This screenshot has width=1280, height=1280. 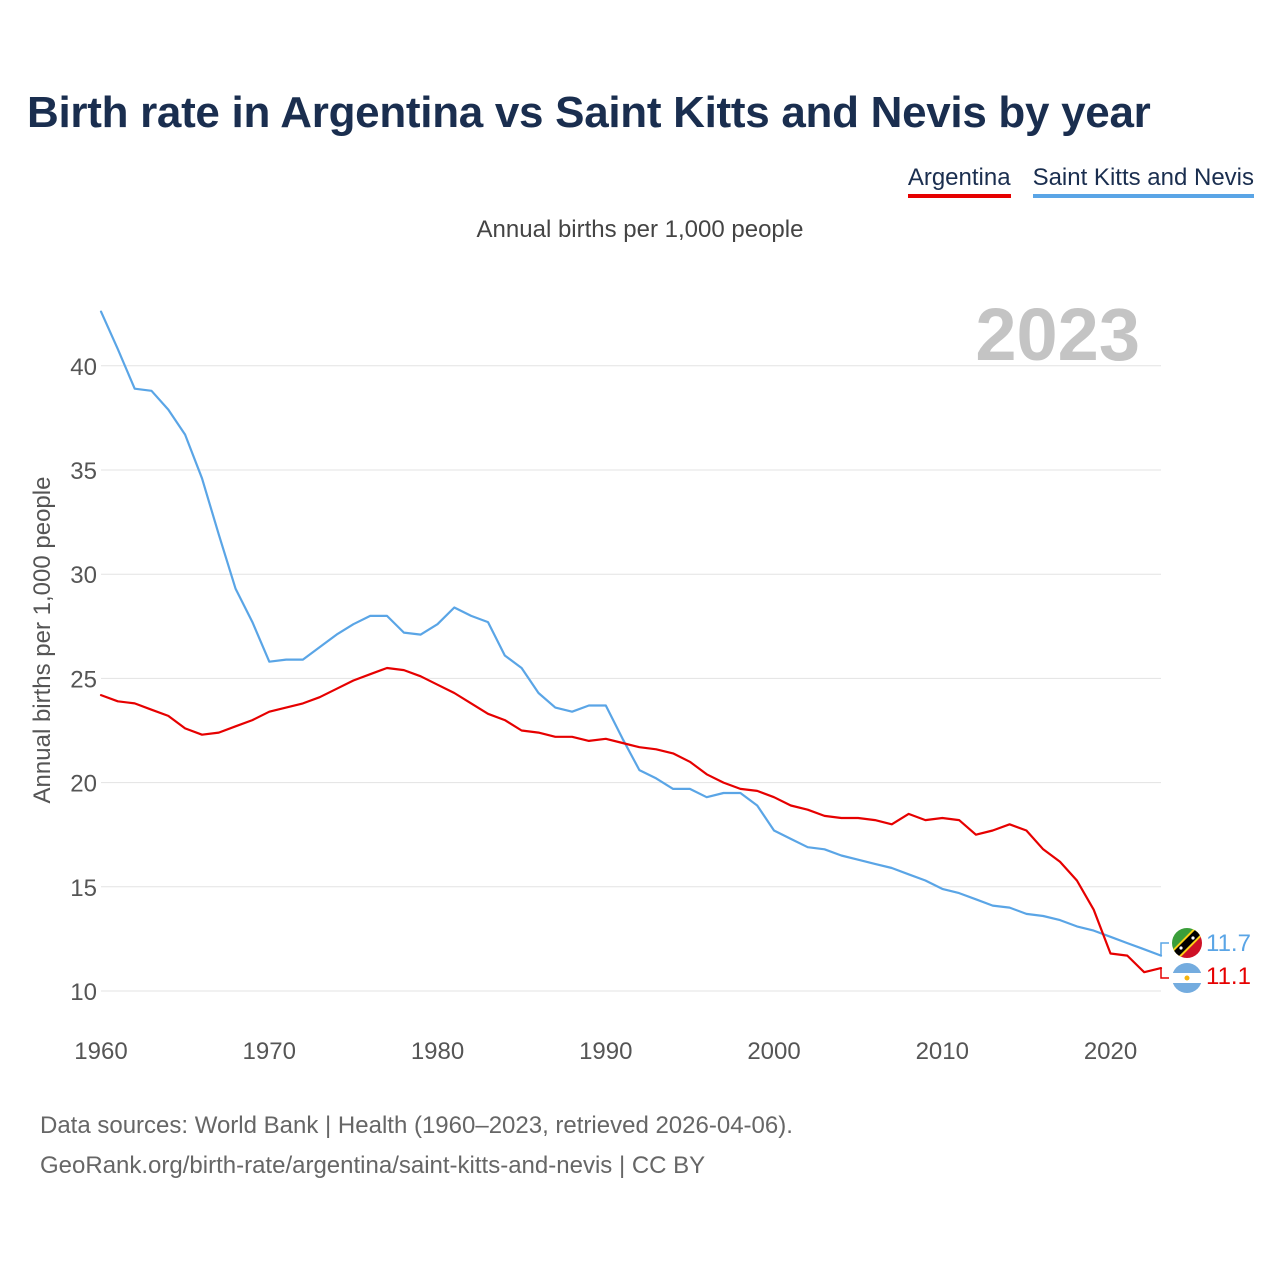 What do you see at coordinates (83, 471) in the screenshot?
I see `y-tick-label: 35` at bounding box center [83, 471].